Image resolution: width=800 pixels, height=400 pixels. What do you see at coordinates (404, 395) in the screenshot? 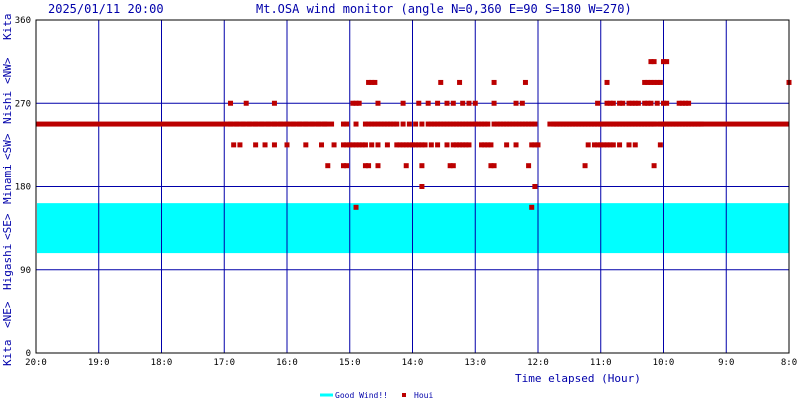
I see `legend-houi-swatch` at bounding box center [404, 395].